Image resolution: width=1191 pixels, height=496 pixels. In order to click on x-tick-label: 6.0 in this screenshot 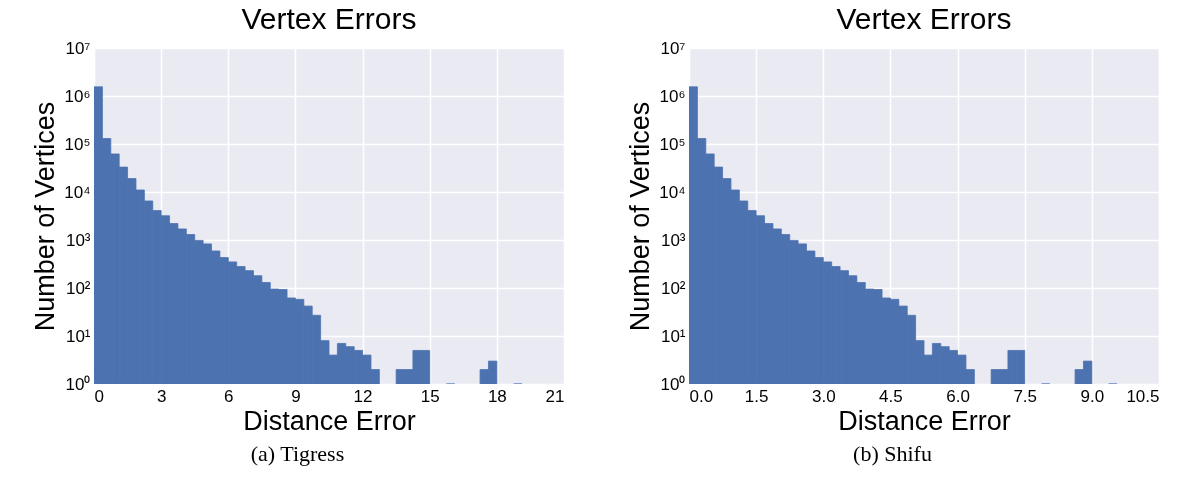, I will do `click(958, 396)`.